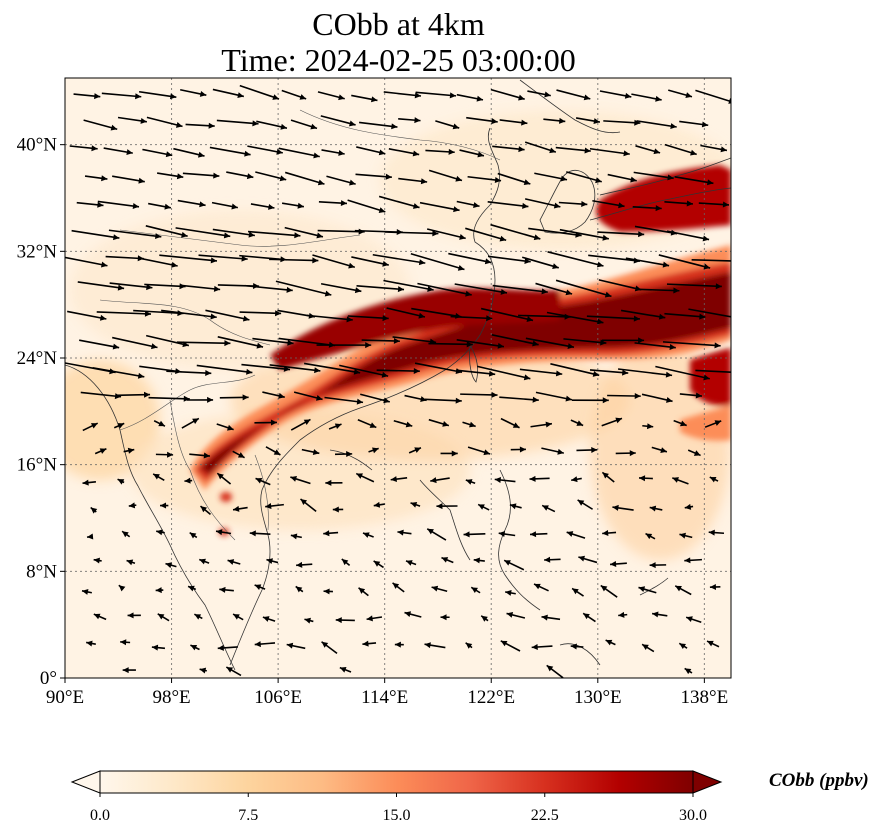  I want to click on lat-tick-label: 32°N, so click(37, 251).